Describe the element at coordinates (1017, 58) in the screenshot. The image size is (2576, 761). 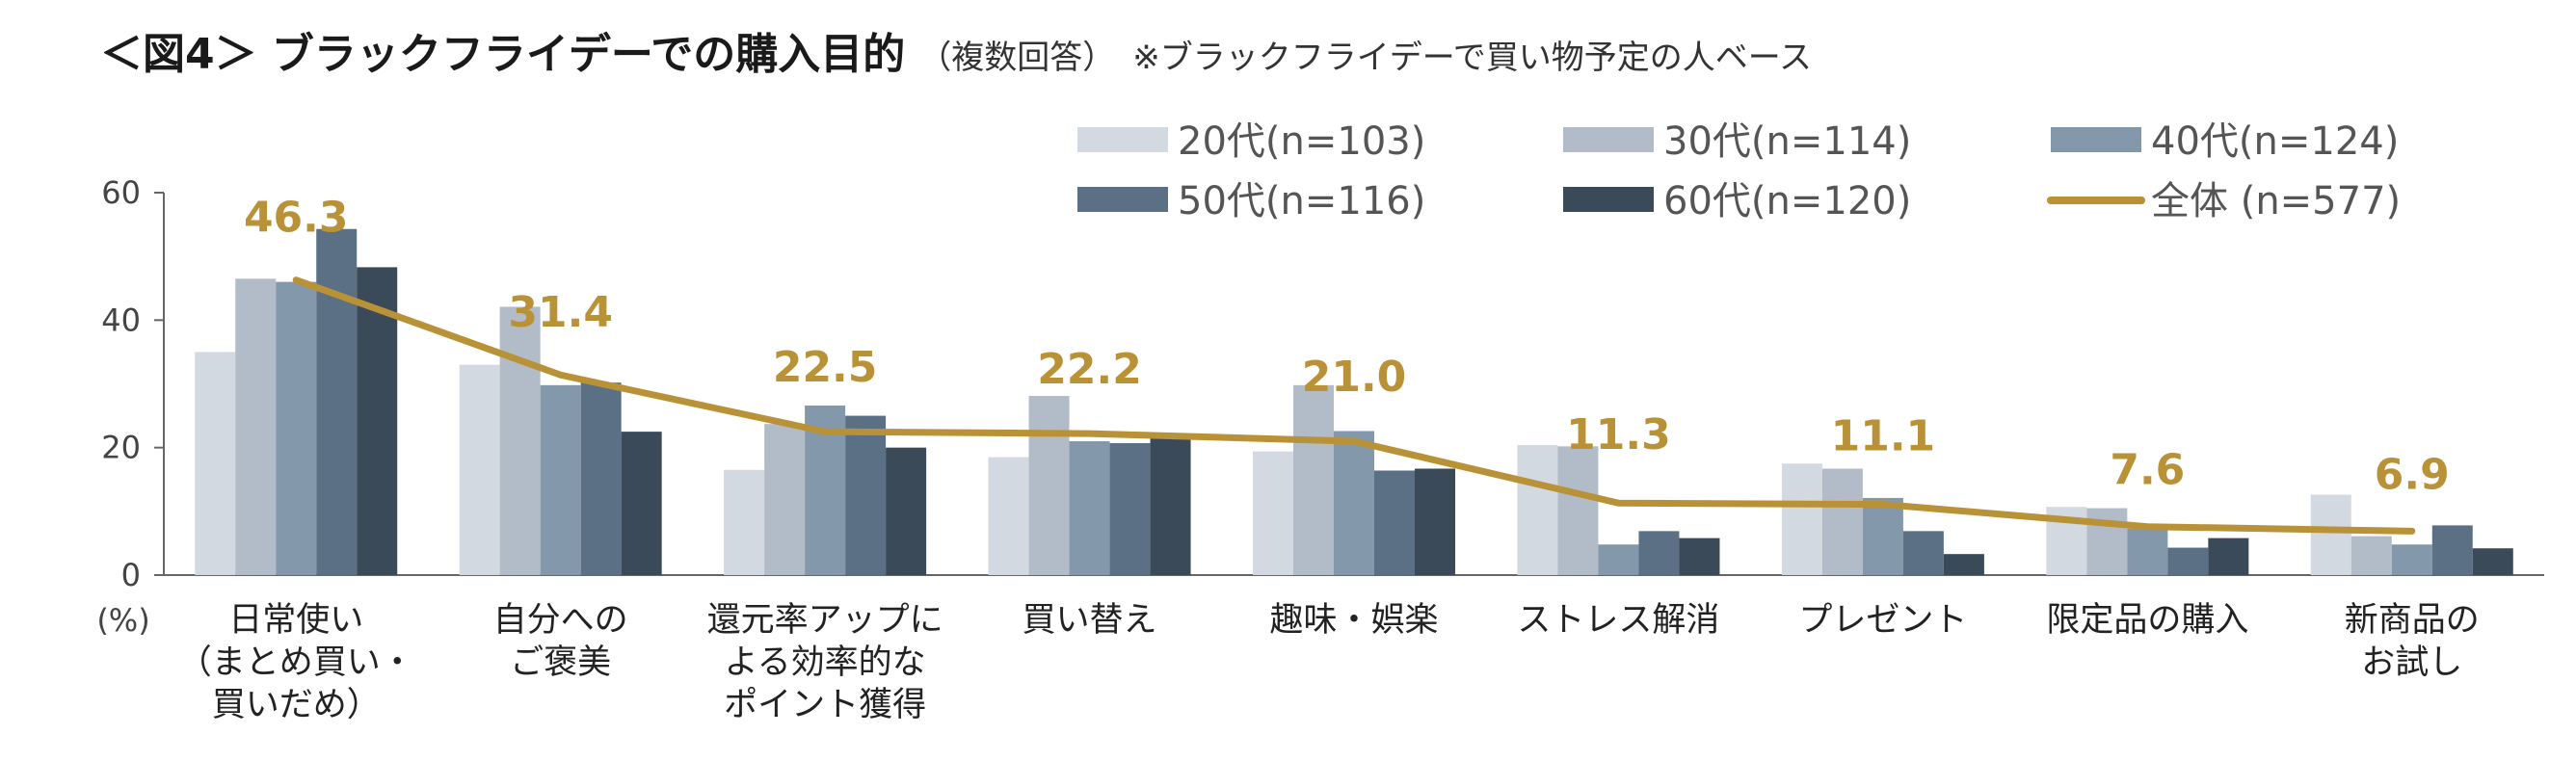
I see `chart-subtitle: （複数回答）` at that location.